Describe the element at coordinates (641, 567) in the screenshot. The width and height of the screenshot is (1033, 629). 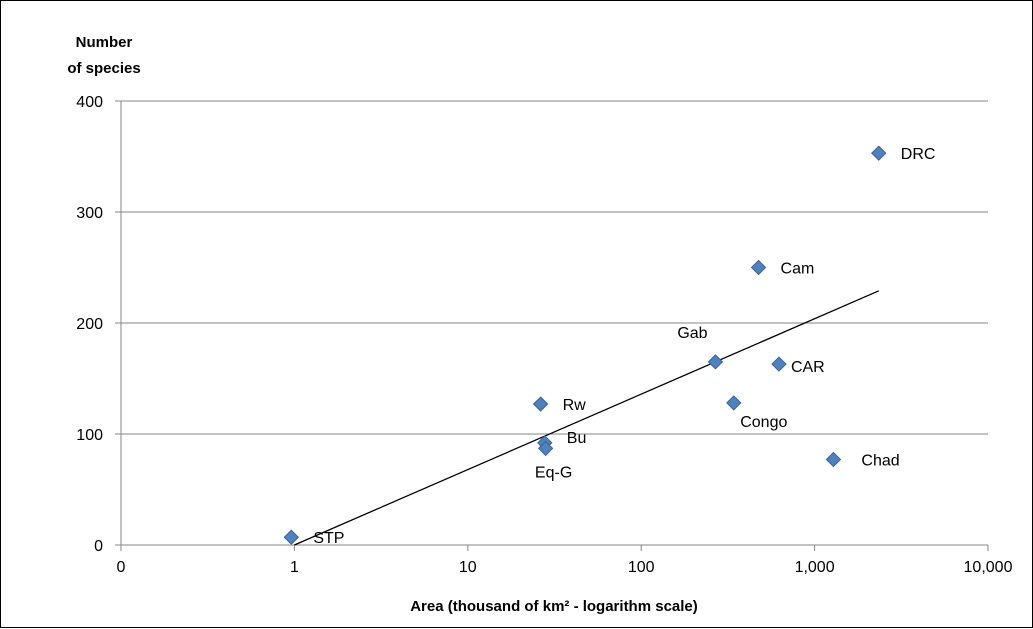
I see `x-tick-label: 100` at that location.